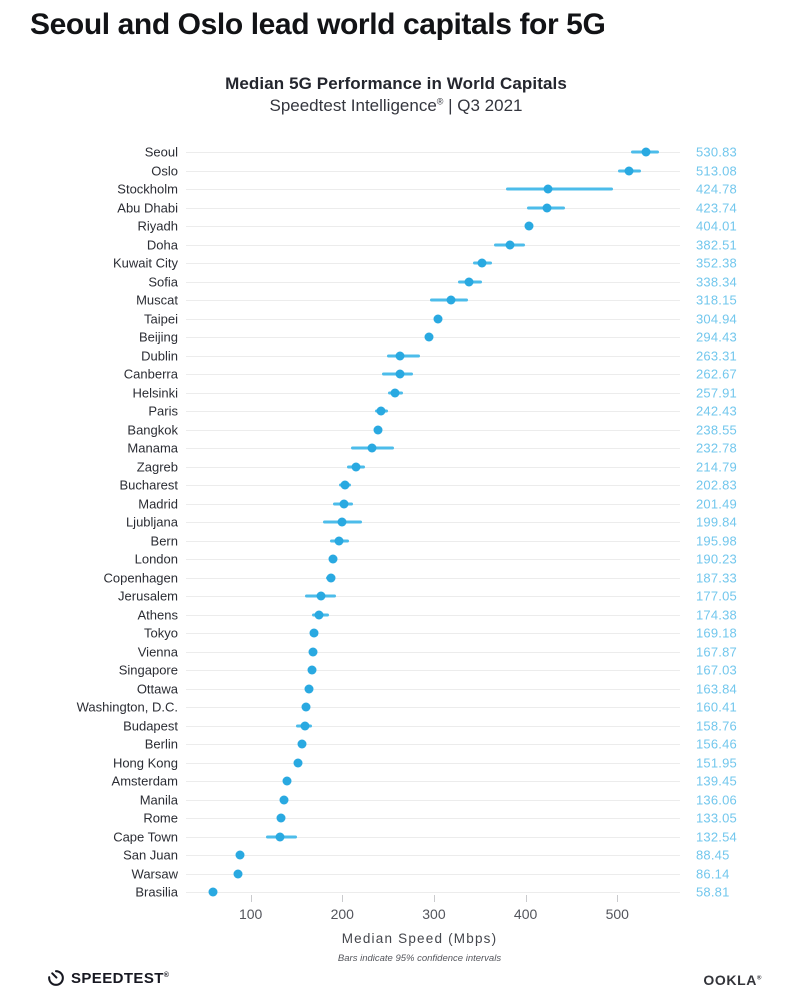 Image resolution: width=792 pixels, height=1000 pixels. I want to click on median-speed-value: 190.23, so click(716, 559).